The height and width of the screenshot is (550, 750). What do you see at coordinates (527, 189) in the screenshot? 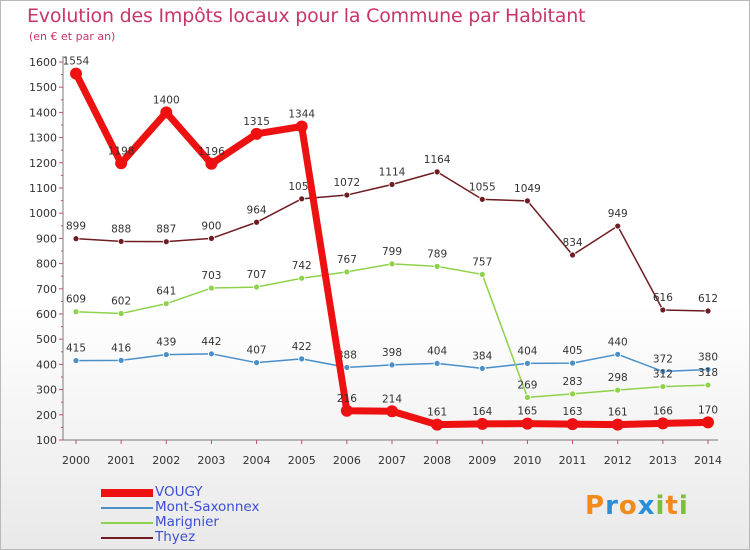
I see `data-label-thyez: 1049` at bounding box center [527, 189].